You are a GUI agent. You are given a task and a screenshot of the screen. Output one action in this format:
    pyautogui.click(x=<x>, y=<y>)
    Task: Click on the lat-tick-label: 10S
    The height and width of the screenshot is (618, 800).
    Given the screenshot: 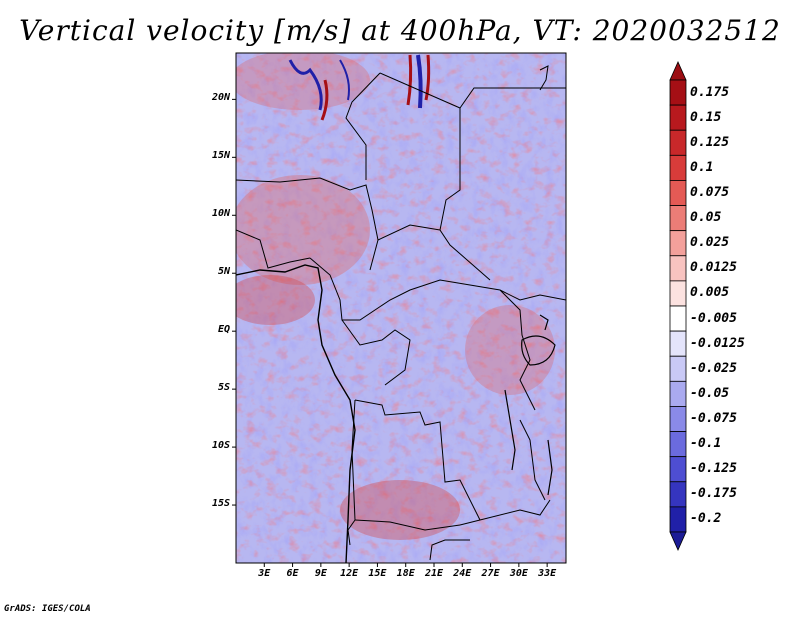 What is the action you would take?
    pyautogui.click(x=220, y=446)
    